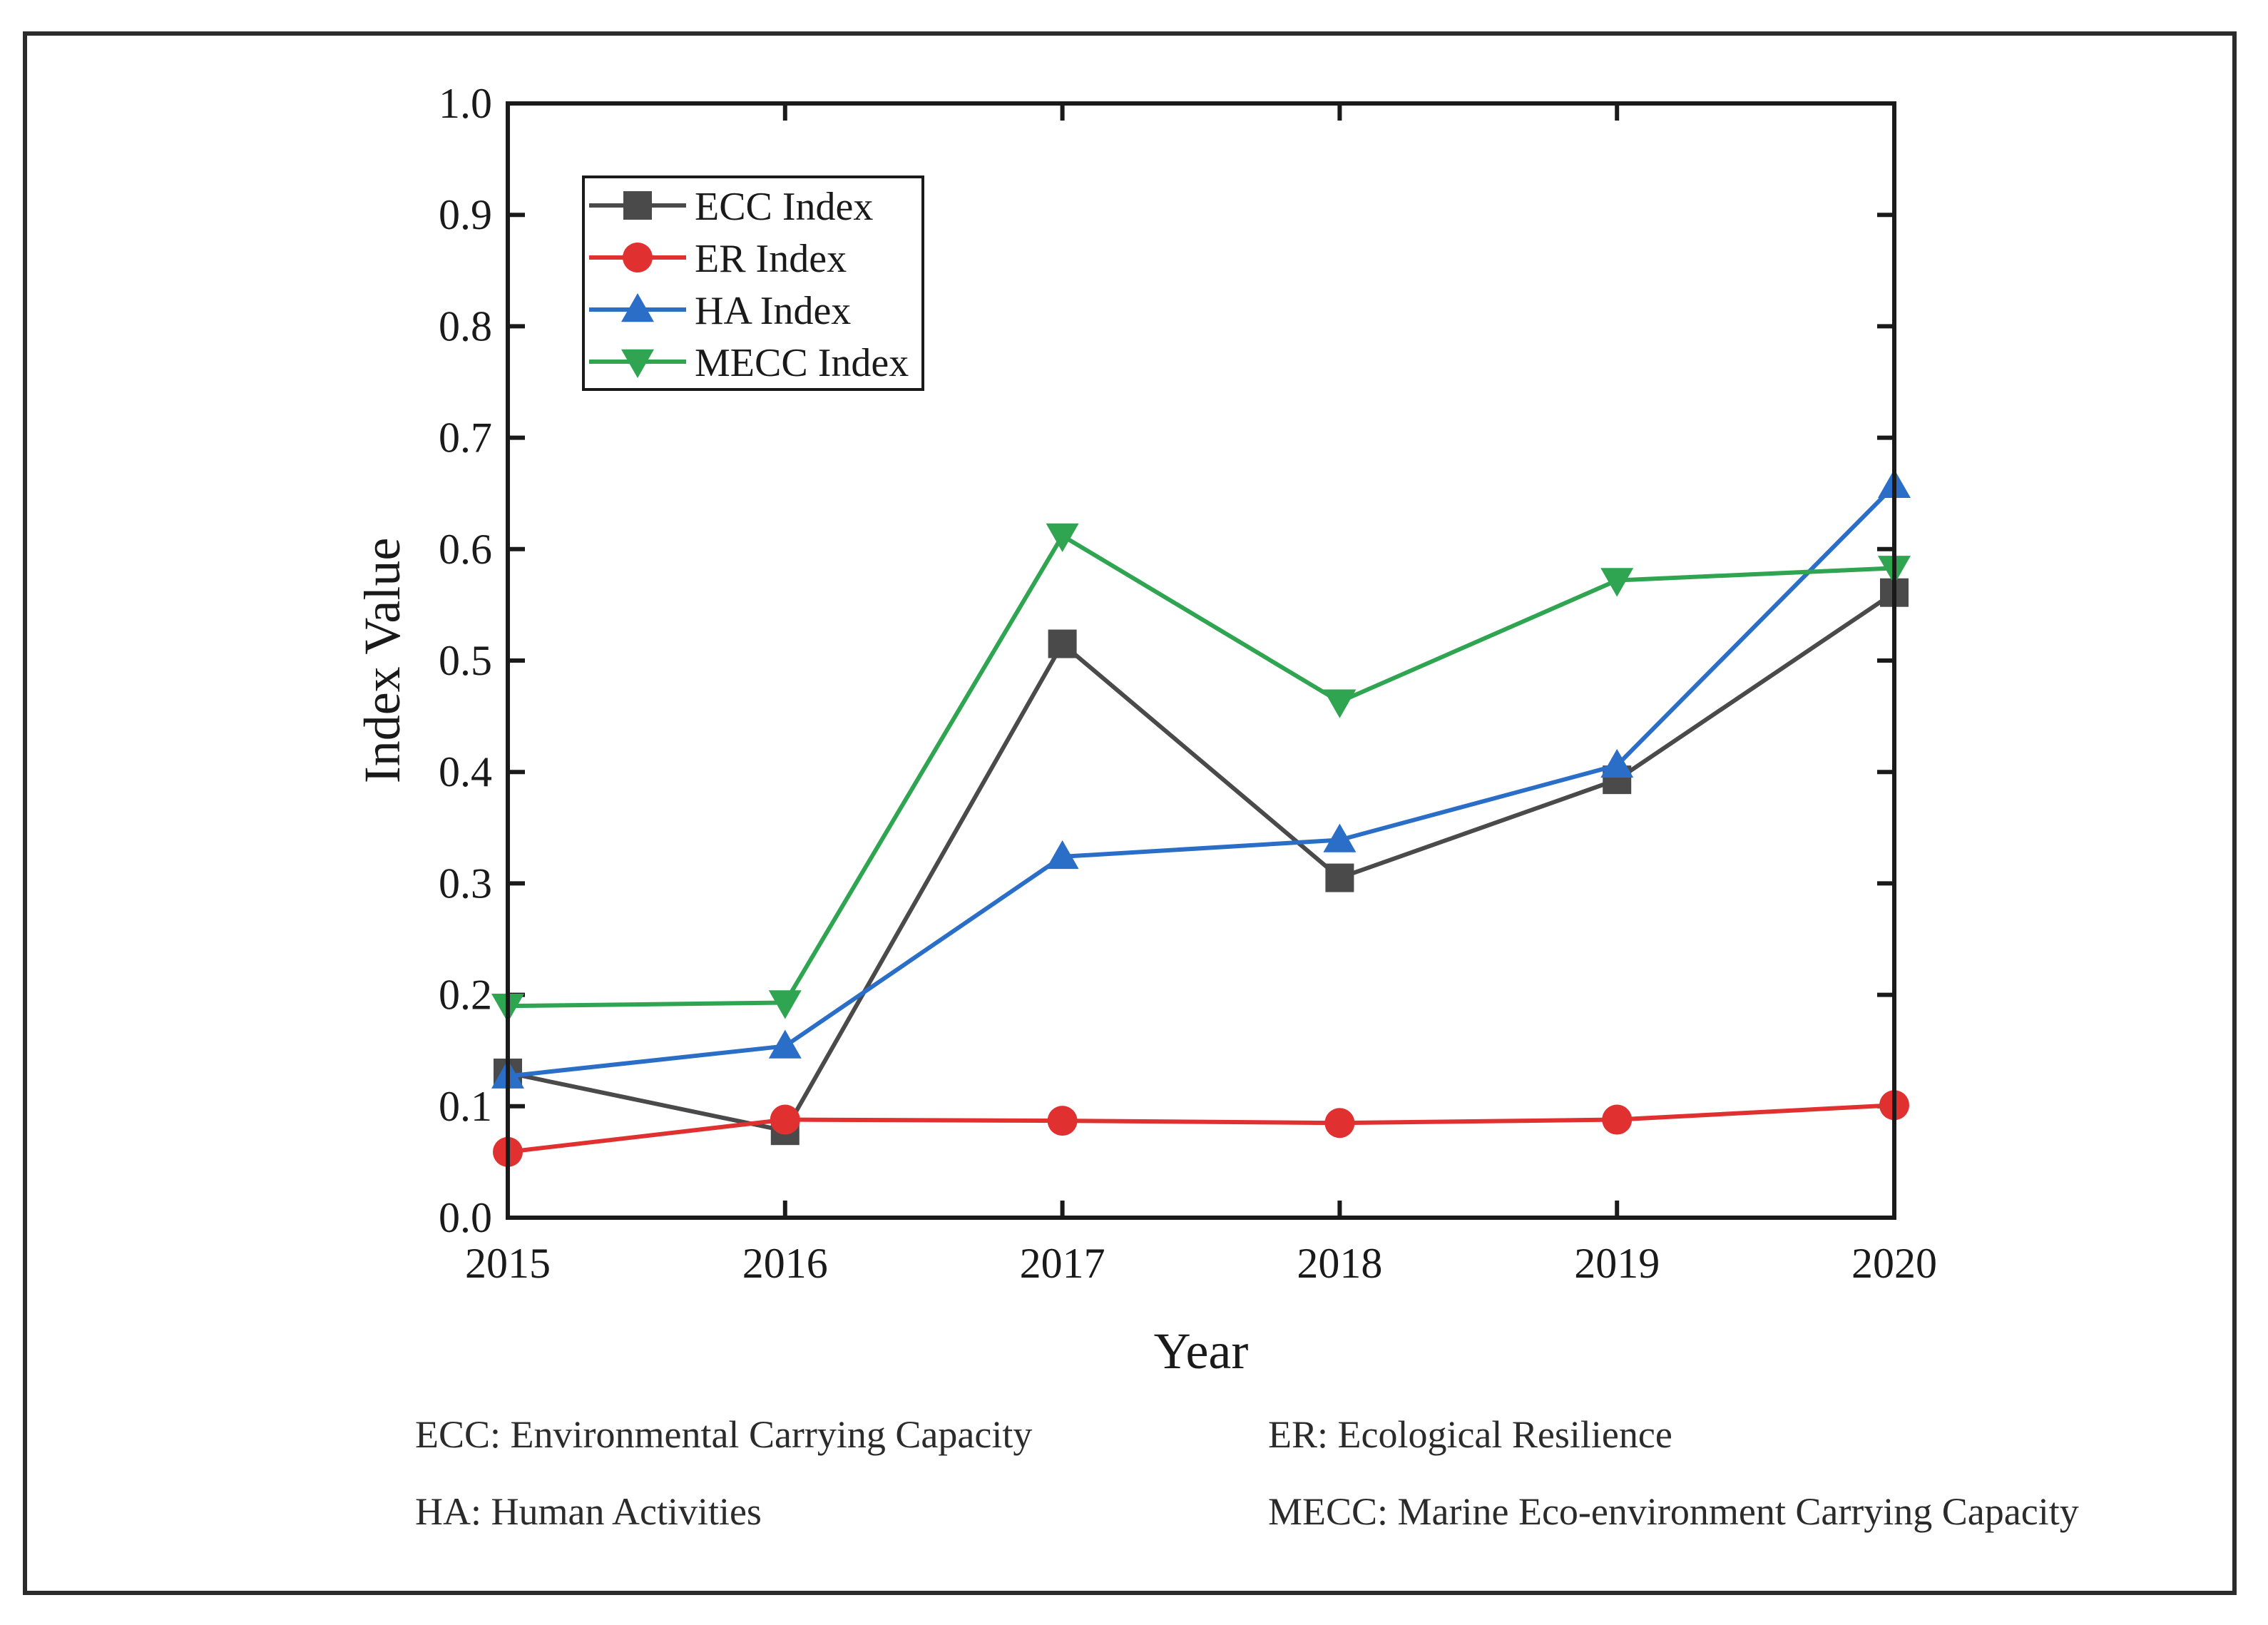  I want to click on y-tick-label: 1.0, so click(465, 103).